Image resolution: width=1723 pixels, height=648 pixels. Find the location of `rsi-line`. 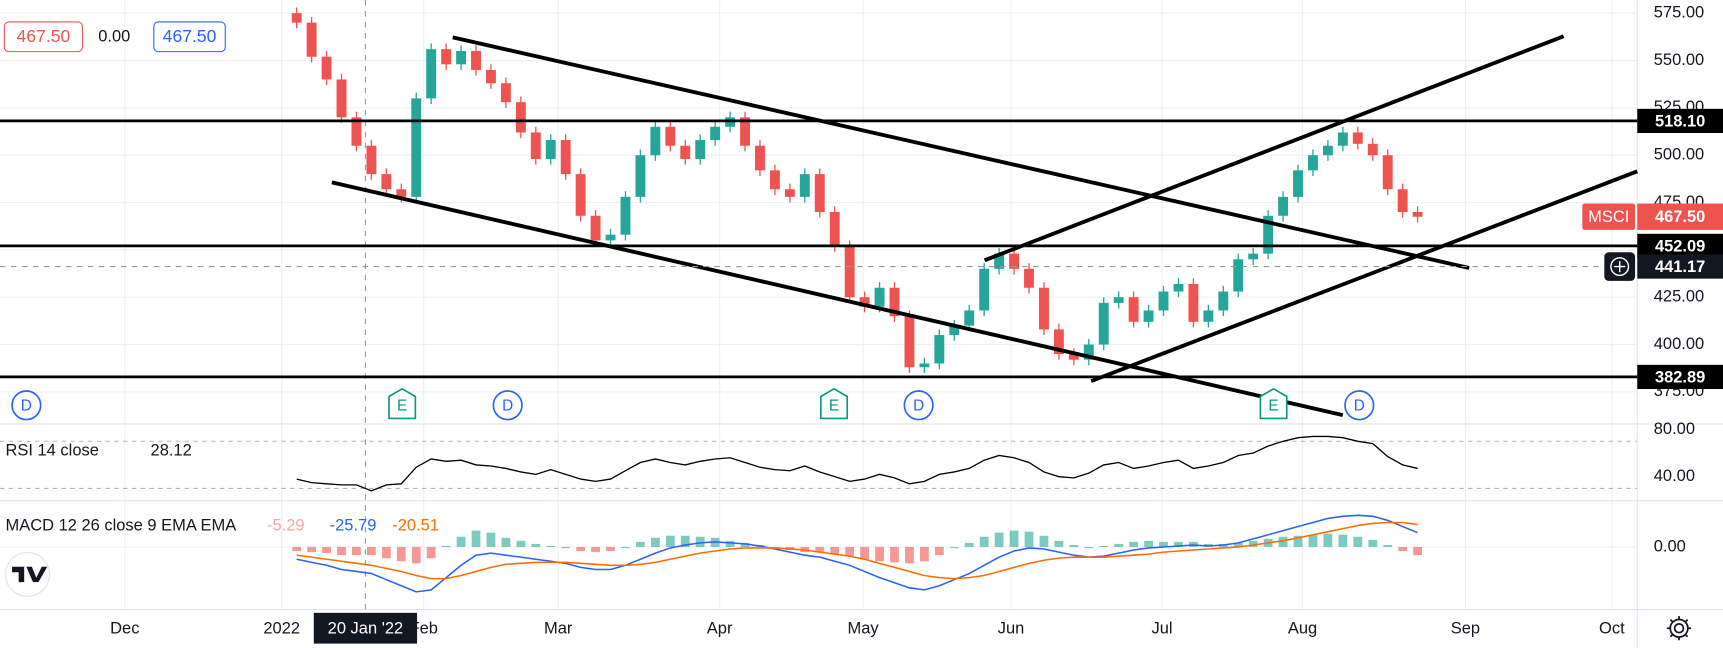

rsi-line is located at coordinates (857, 463).